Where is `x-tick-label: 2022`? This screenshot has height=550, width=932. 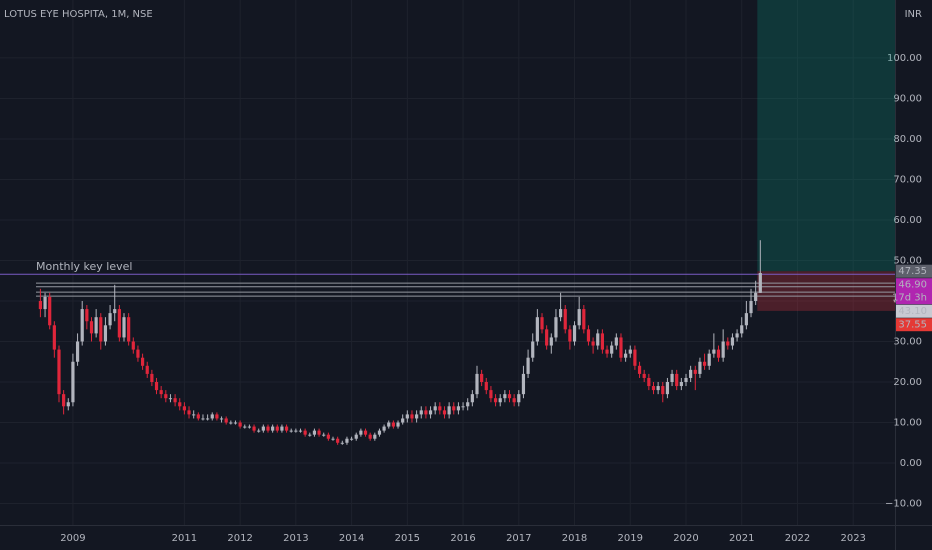
x-tick-label: 2022 is located at coordinates (797, 538).